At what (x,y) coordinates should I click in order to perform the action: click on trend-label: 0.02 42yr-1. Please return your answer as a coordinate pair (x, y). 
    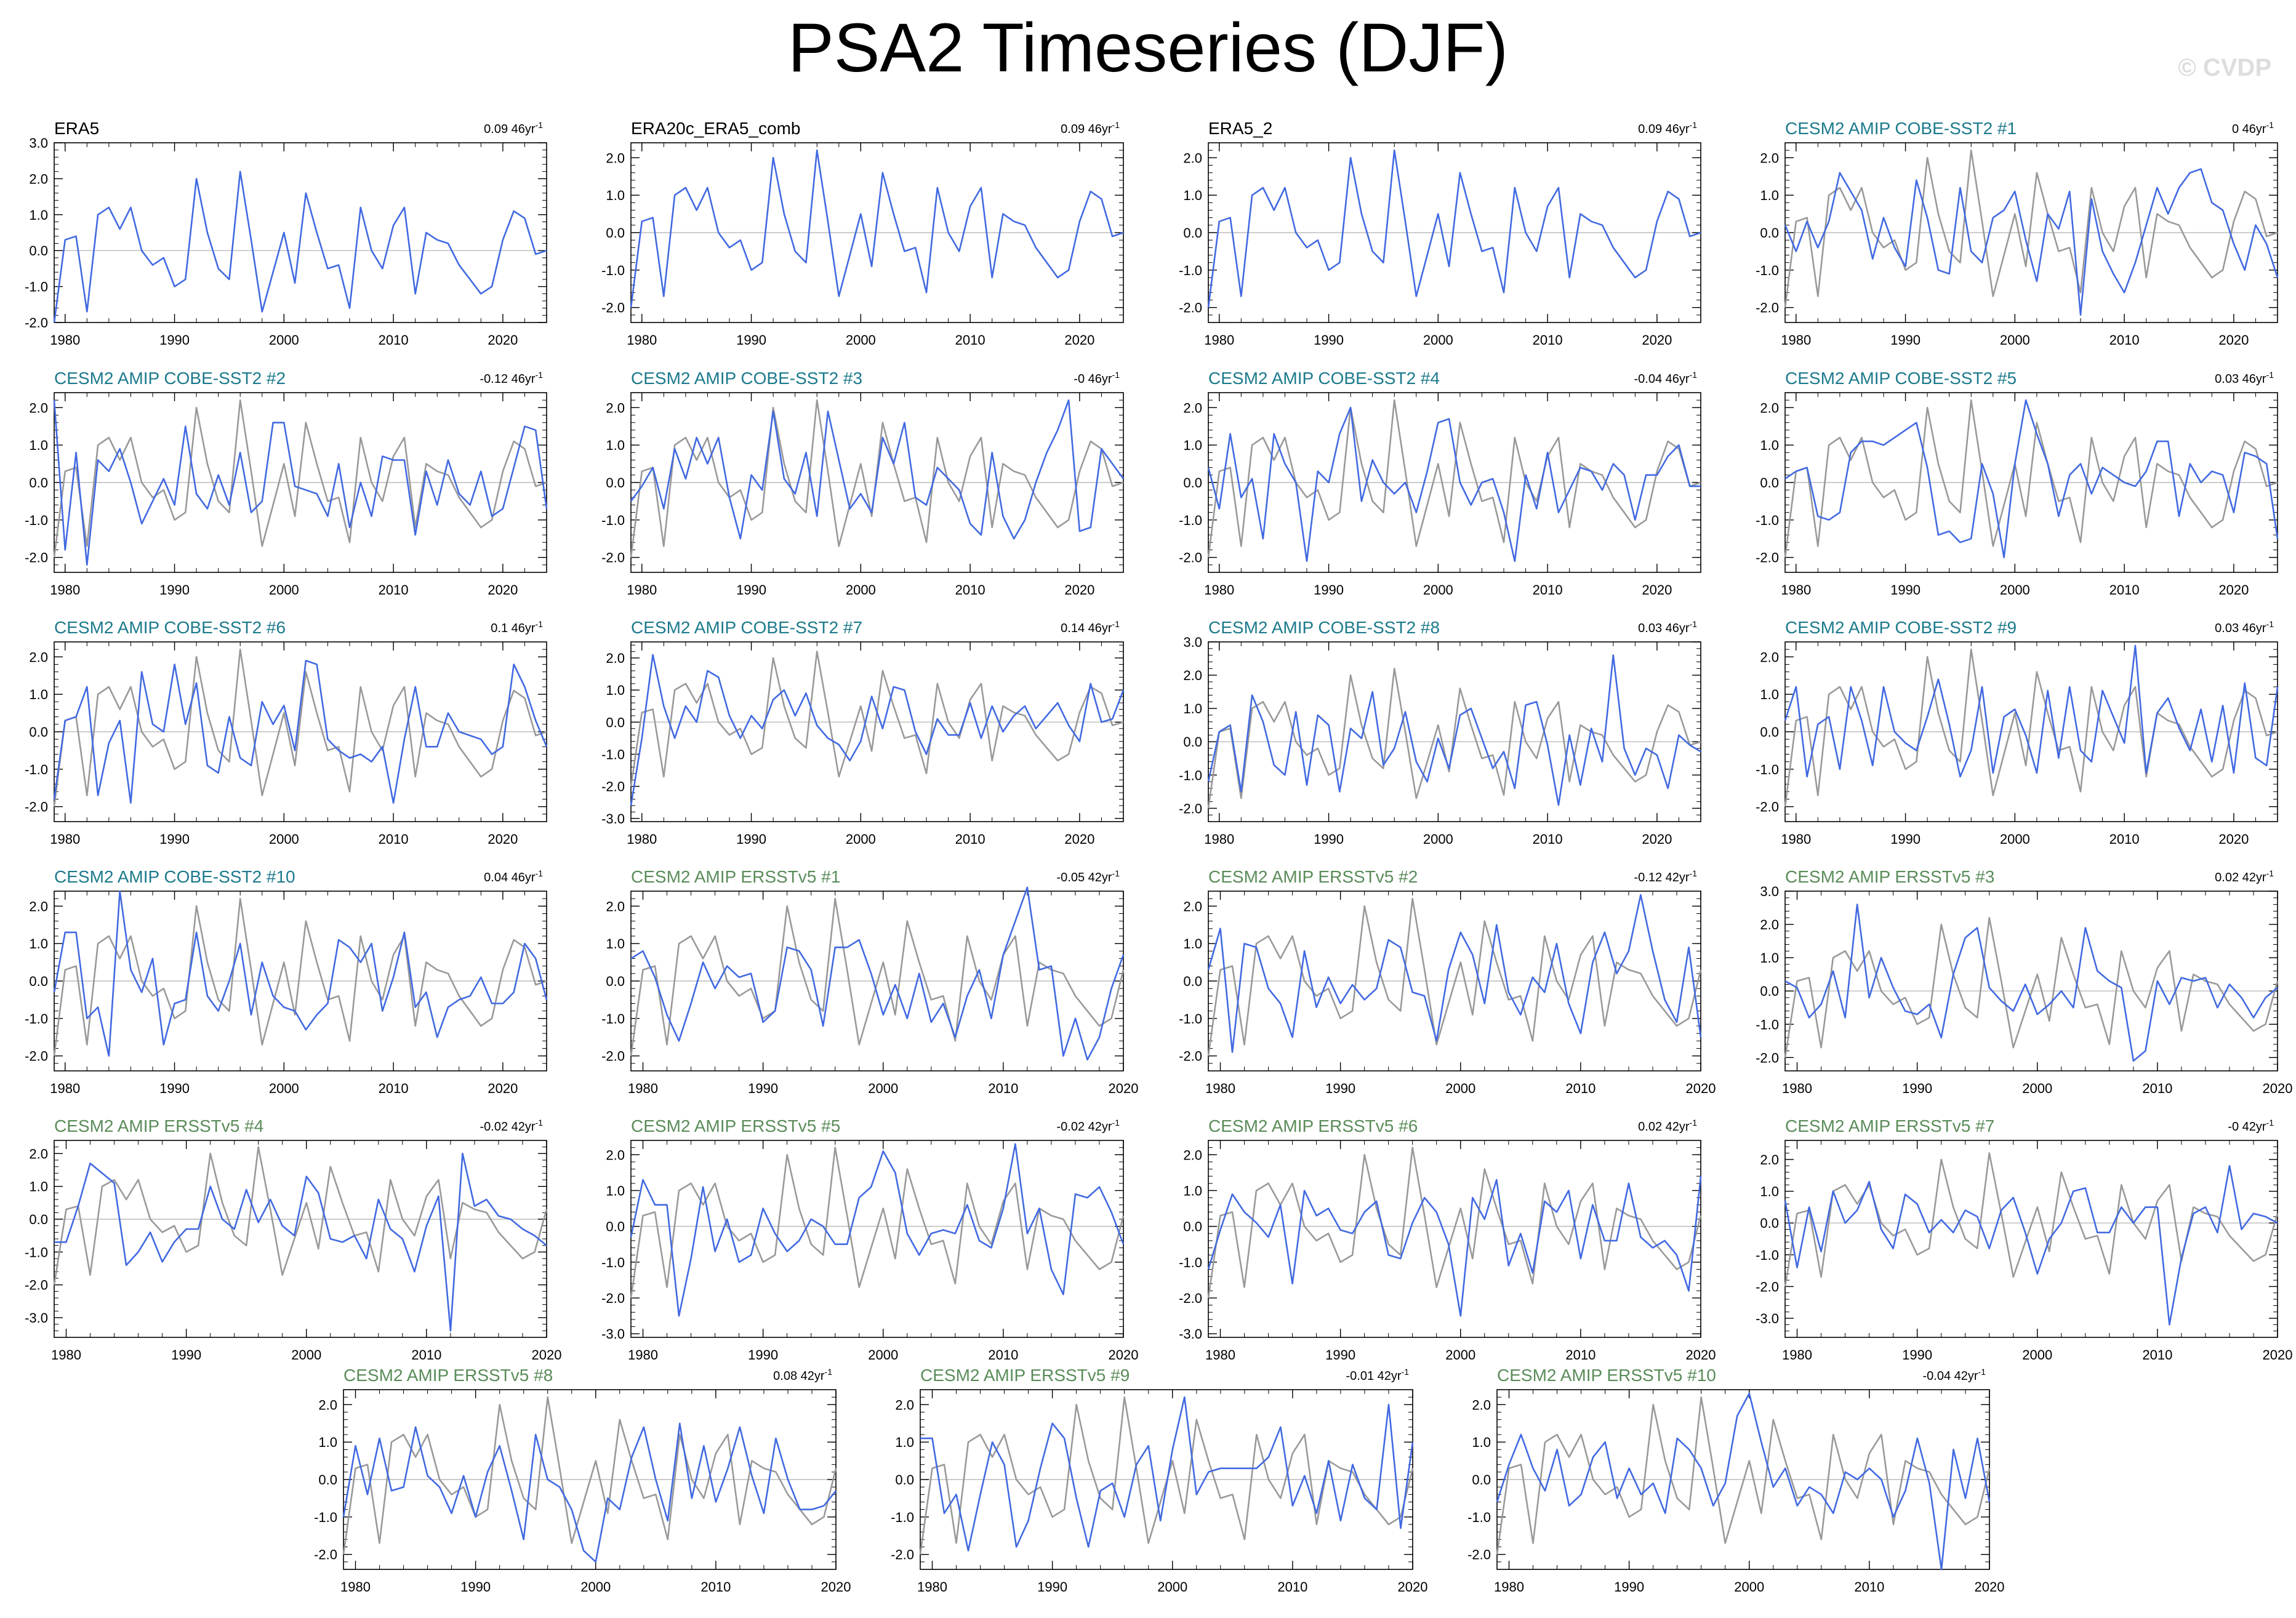
    Looking at the image, I should click on (1667, 1126).